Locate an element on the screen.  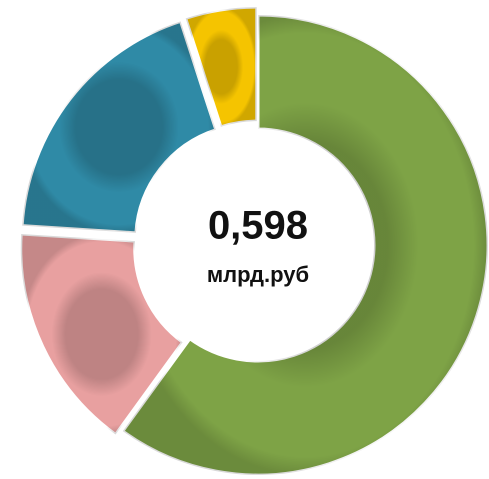
center-value: 0,598 is located at coordinates (258, 226).